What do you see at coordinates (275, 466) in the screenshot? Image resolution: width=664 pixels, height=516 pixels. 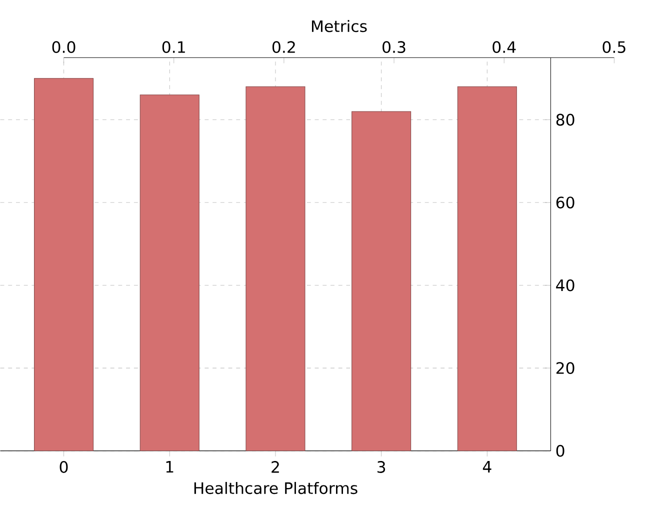 I see `x-tick-label: 2` at bounding box center [275, 466].